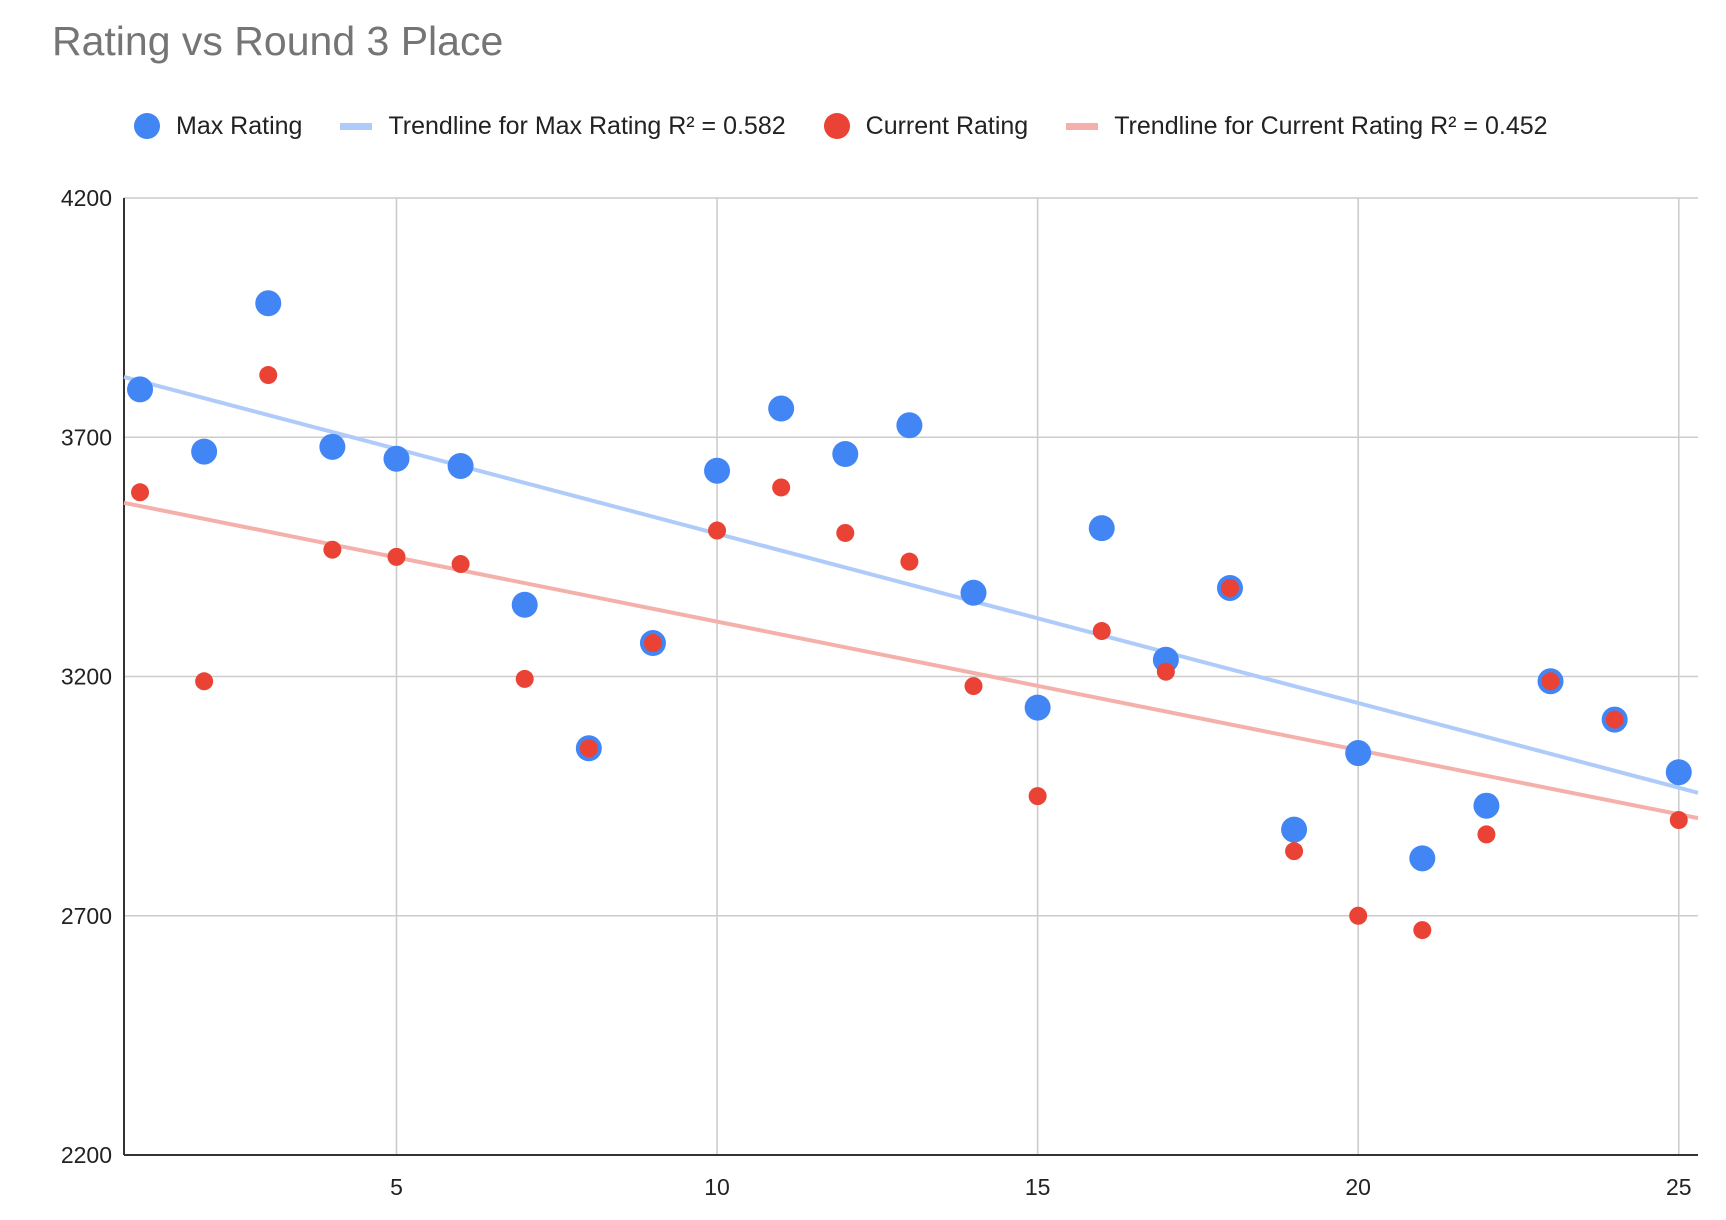 The width and height of the screenshot is (1726, 1220). I want to click on x-tick-label: 5, so click(396, 1187).